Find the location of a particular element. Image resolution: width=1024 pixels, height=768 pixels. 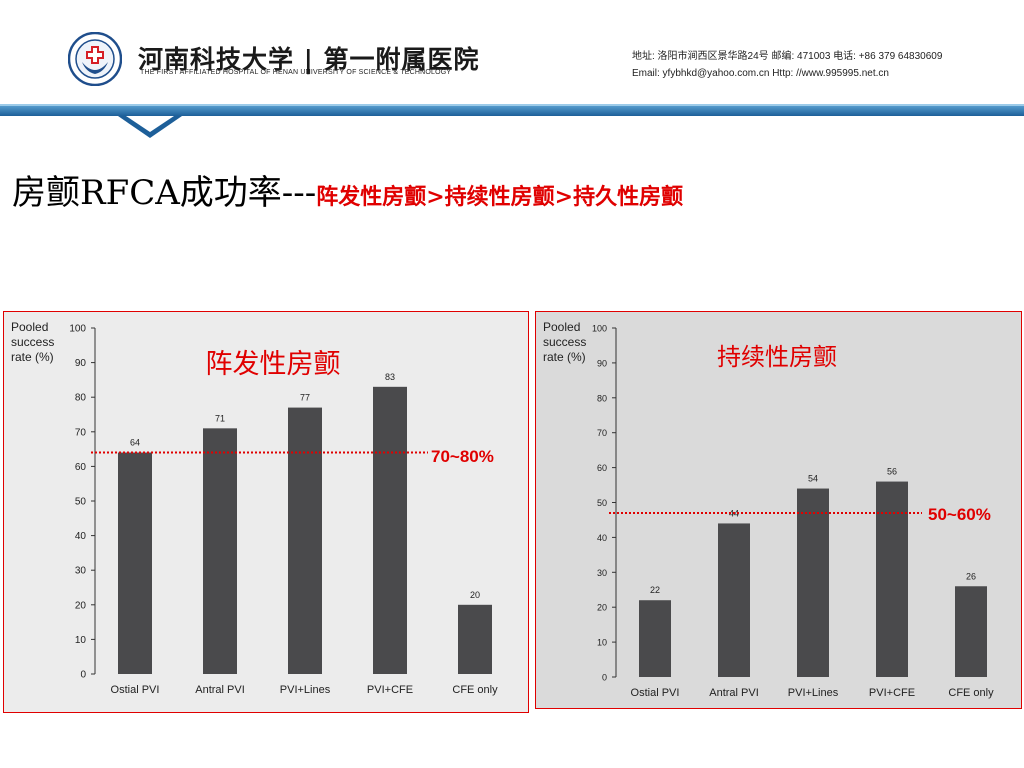

bar-value-label: 22 is located at coordinates (655, 590).